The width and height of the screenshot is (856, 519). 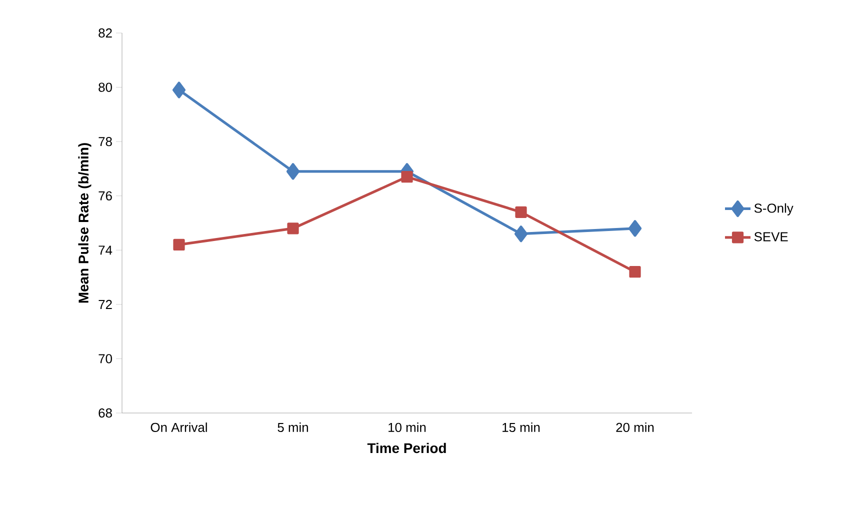 What do you see at coordinates (105, 250) in the screenshot?
I see `y-tick-label: 74` at bounding box center [105, 250].